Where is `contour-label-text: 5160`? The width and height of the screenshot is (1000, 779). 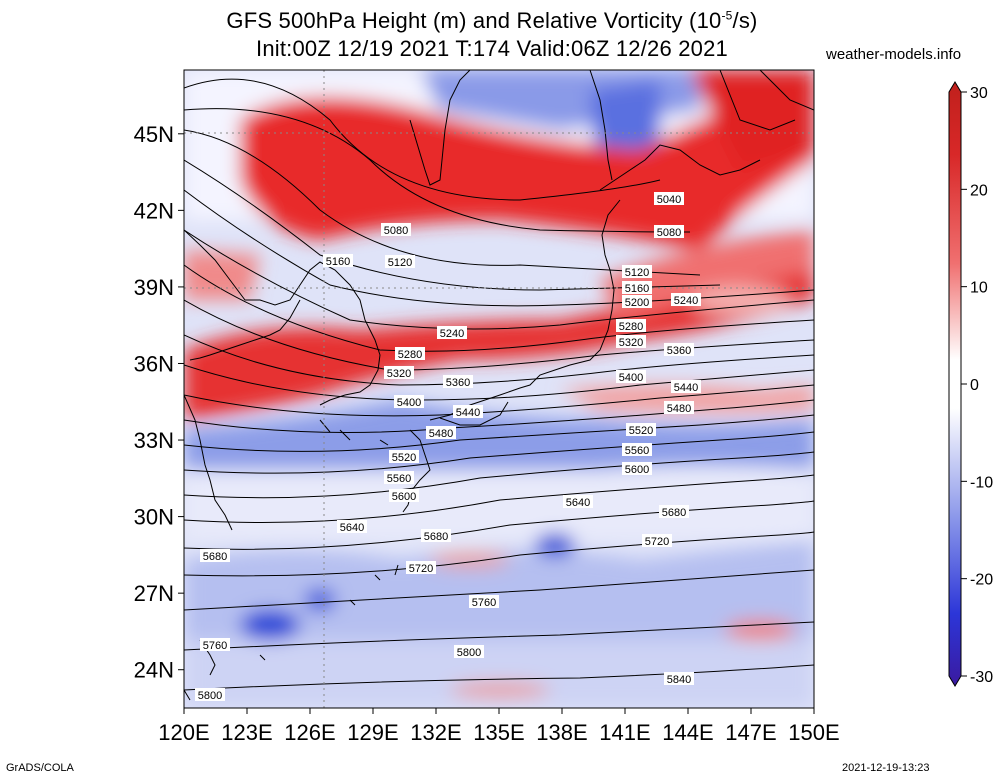
contour-label-text: 5160 is located at coordinates (637, 289).